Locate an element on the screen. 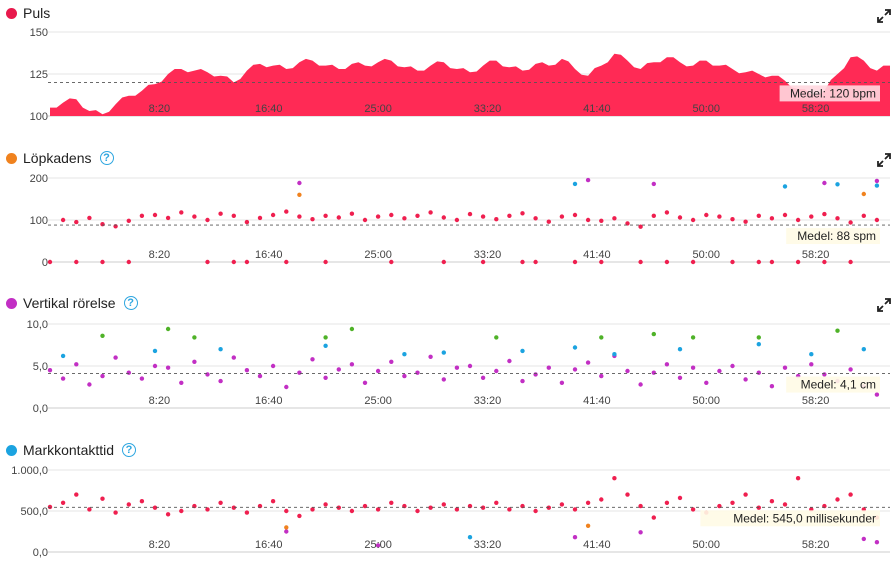 The image size is (896, 562). median-label-bg is located at coordinates (833, 236).